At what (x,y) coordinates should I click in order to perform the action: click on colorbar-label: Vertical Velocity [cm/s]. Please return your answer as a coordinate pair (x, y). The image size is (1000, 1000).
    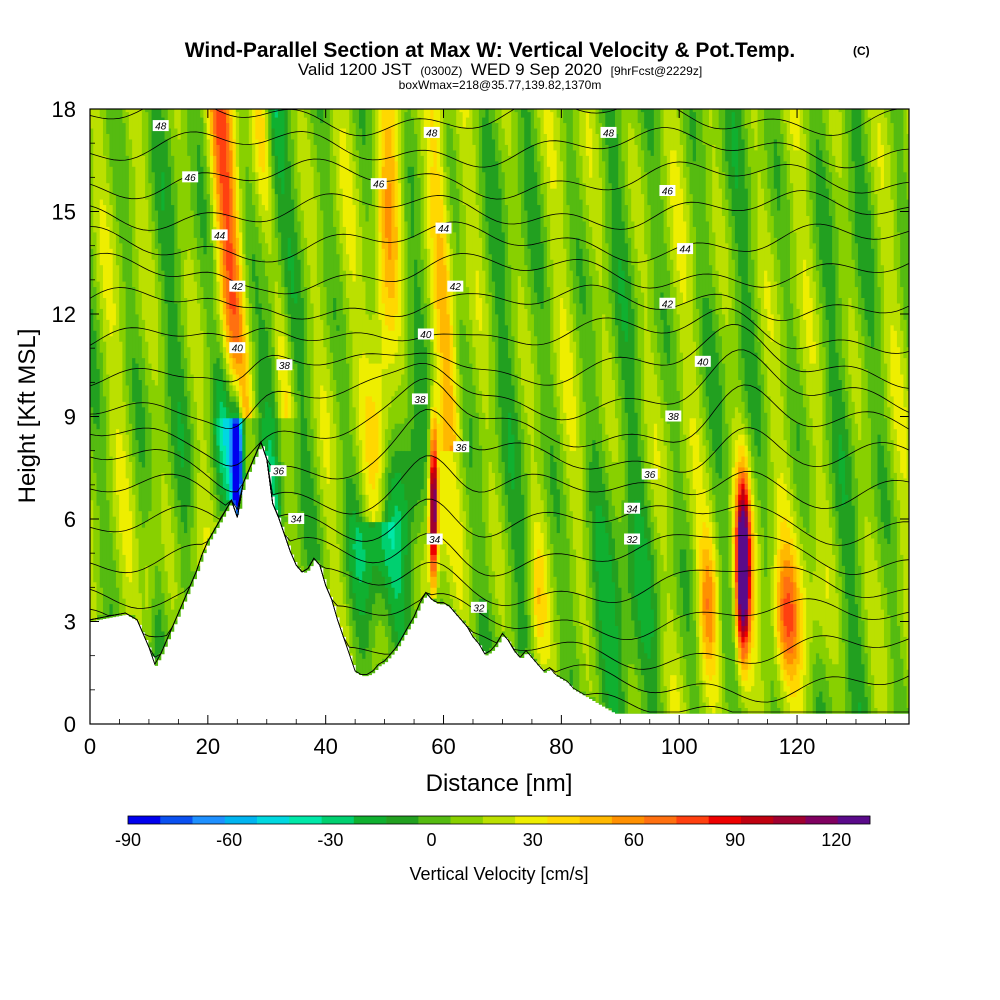
    Looking at the image, I should click on (498, 874).